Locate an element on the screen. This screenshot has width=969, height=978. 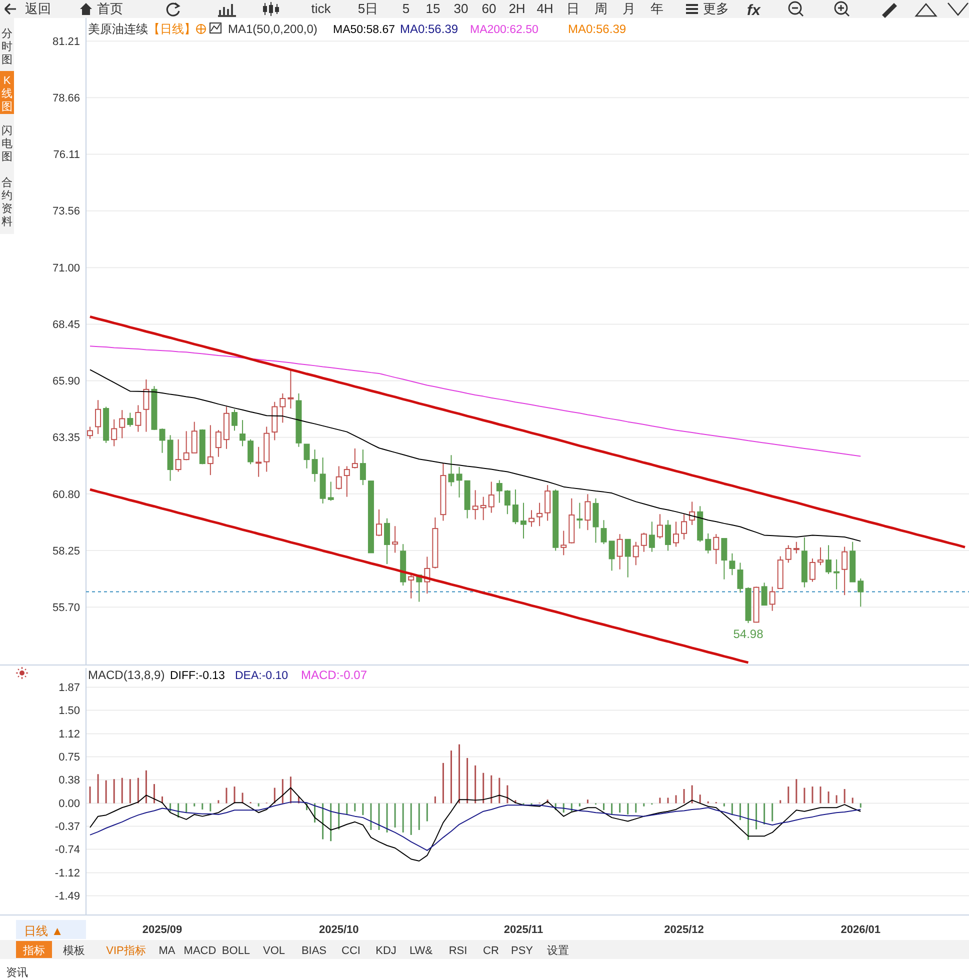
x-tick-label: 2025/09 is located at coordinates (162, 930).